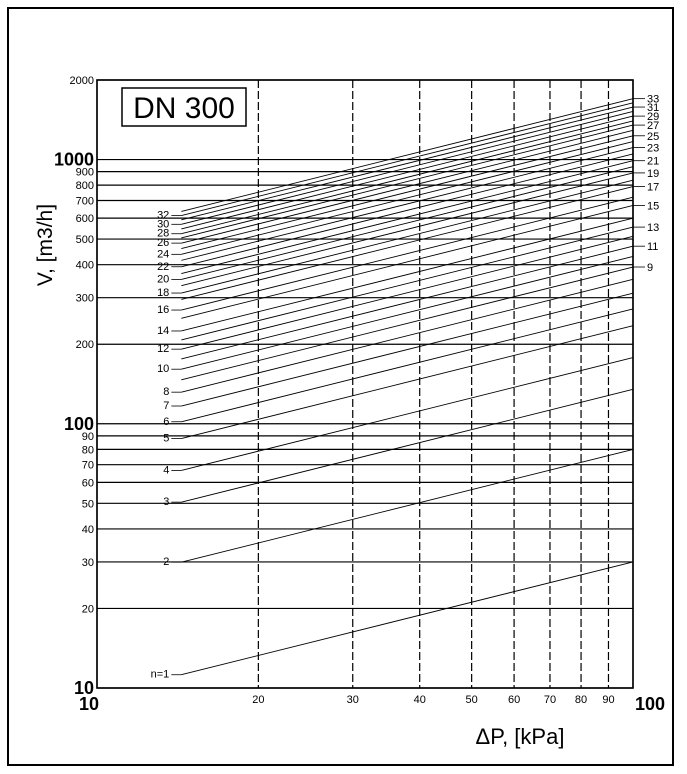 This screenshot has height=774, width=687. I want to click on y-tick-label-30: 30, so click(88, 563).